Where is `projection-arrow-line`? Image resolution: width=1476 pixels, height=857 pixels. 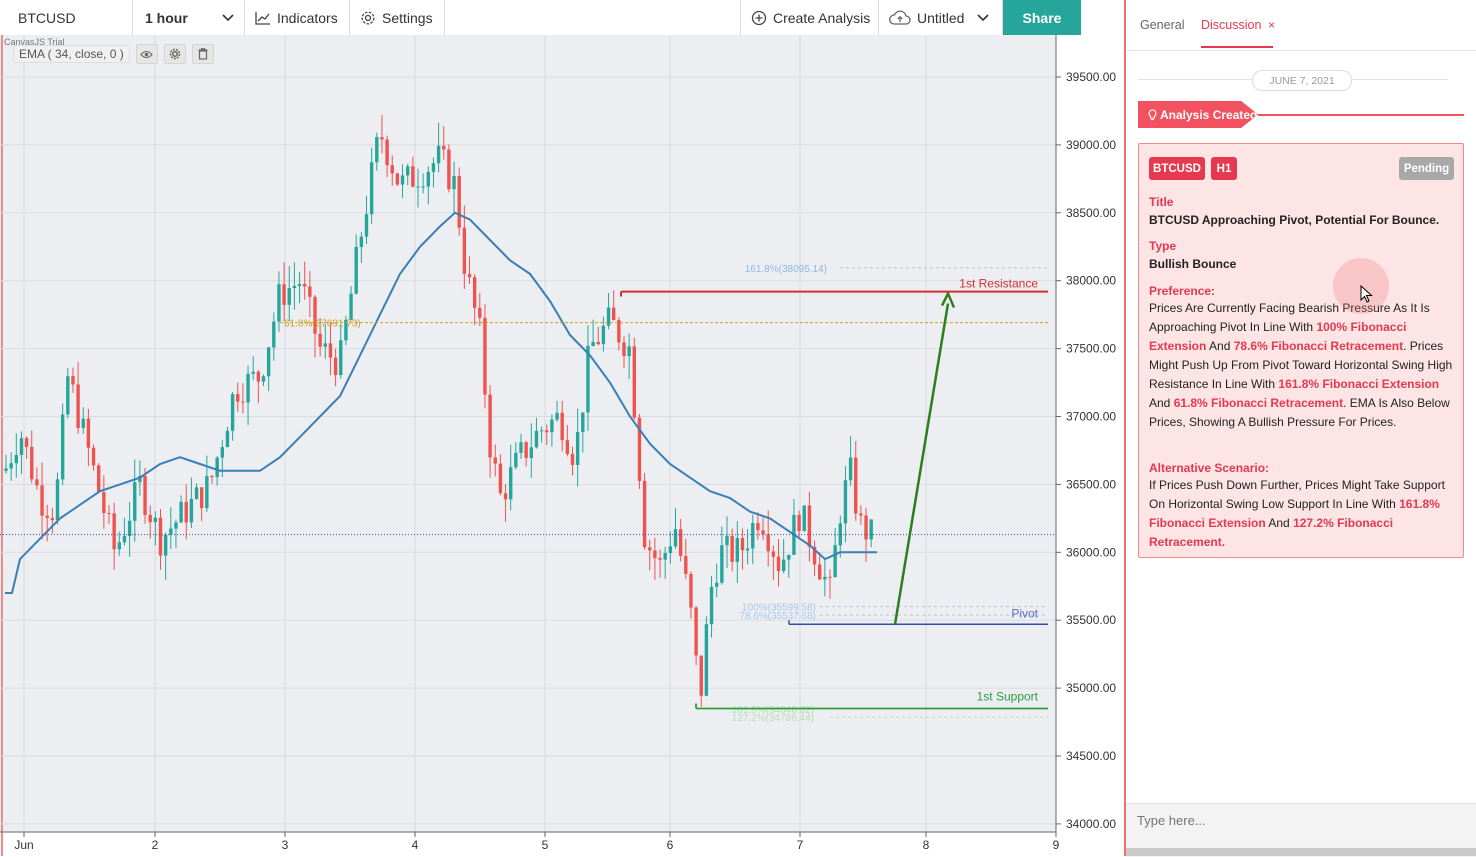 projection-arrow-line is located at coordinates (921, 464).